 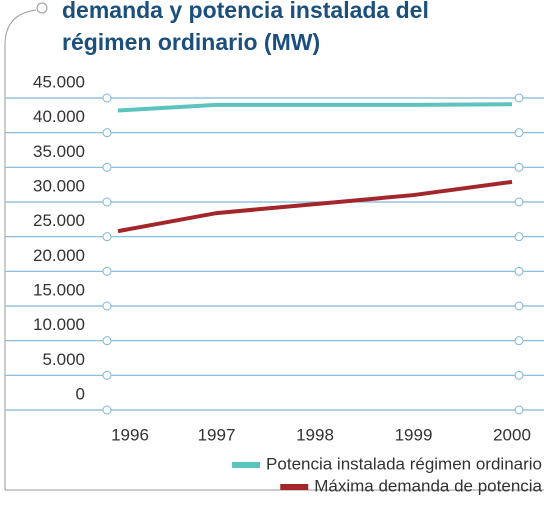 I want to click on x-tick-label: 1999, so click(x=414, y=434).